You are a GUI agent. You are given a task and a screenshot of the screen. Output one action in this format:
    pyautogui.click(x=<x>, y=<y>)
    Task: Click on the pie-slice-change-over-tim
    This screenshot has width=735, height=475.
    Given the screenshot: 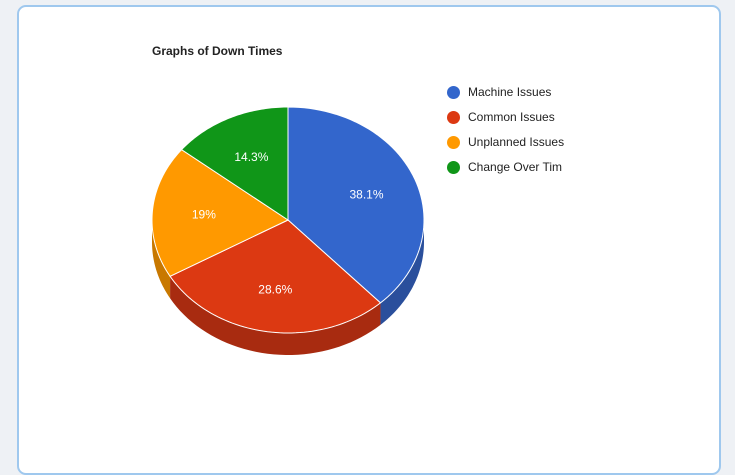 What is the action you would take?
    pyautogui.click(x=234, y=163)
    